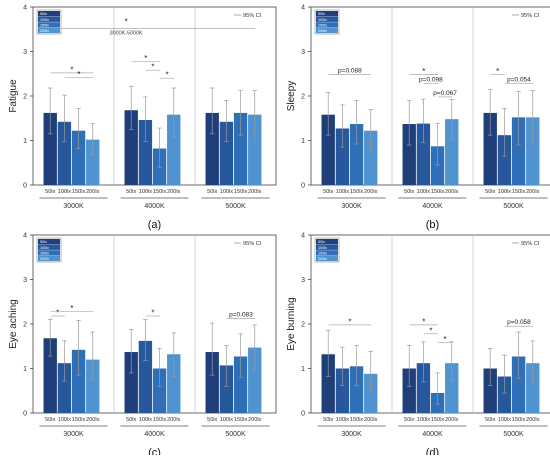 Image resolution: width=550 pixels, height=460 pixels. I want to click on group-label: 4000K, so click(432, 434).